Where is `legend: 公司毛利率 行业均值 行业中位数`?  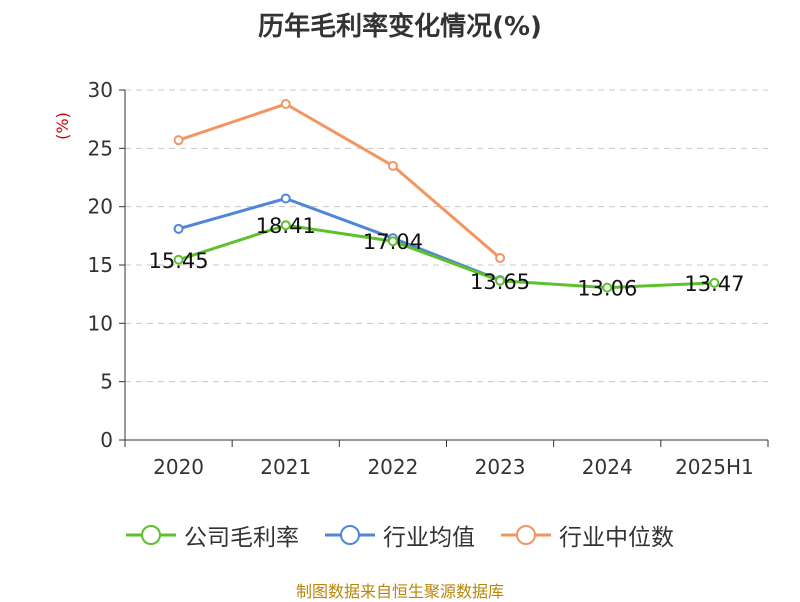
legend: 公司毛利率 行业均值 行业中位数 is located at coordinates (400, 535).